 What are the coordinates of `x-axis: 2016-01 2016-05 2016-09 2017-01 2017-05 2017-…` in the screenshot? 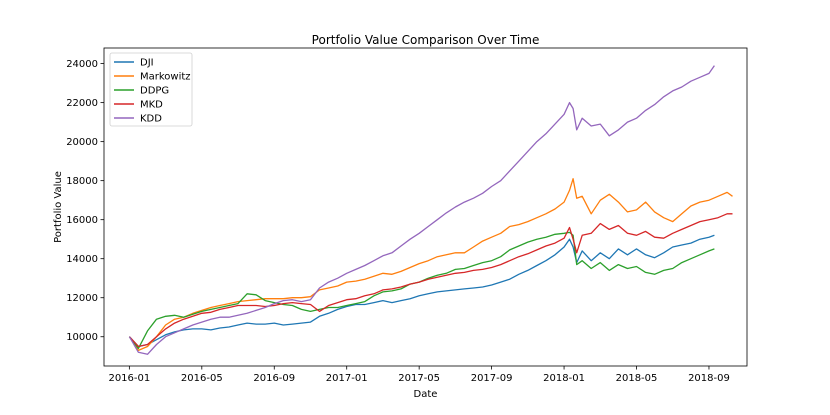 It's located at (419, 375).